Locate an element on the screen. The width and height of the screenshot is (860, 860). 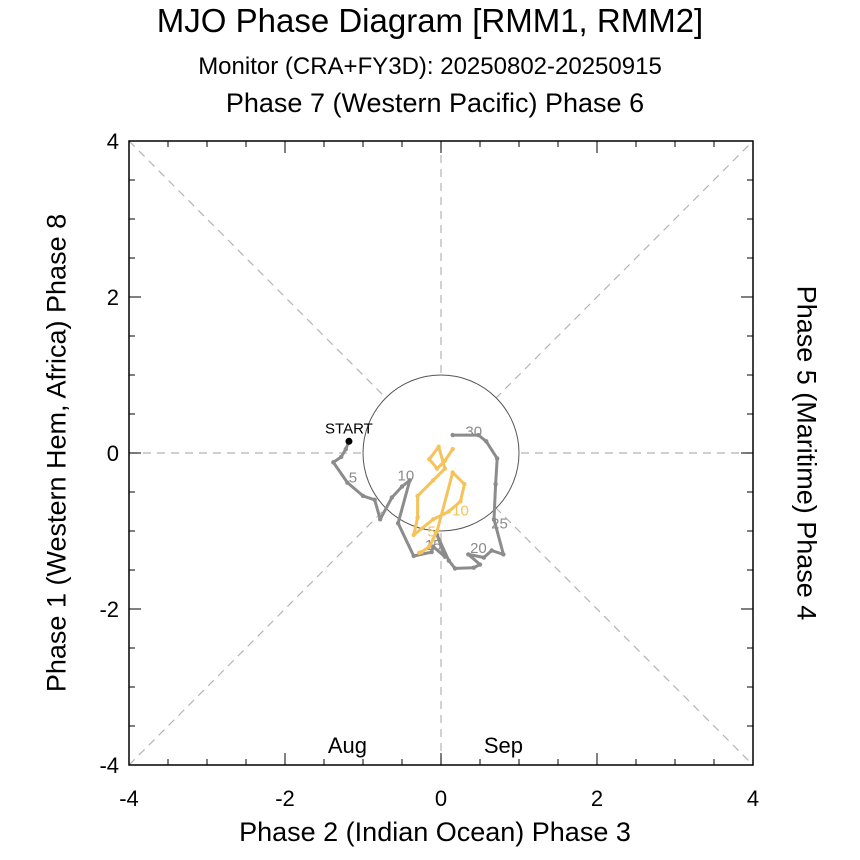
x-tick-label: 0 is located at coordinates (441, 798).